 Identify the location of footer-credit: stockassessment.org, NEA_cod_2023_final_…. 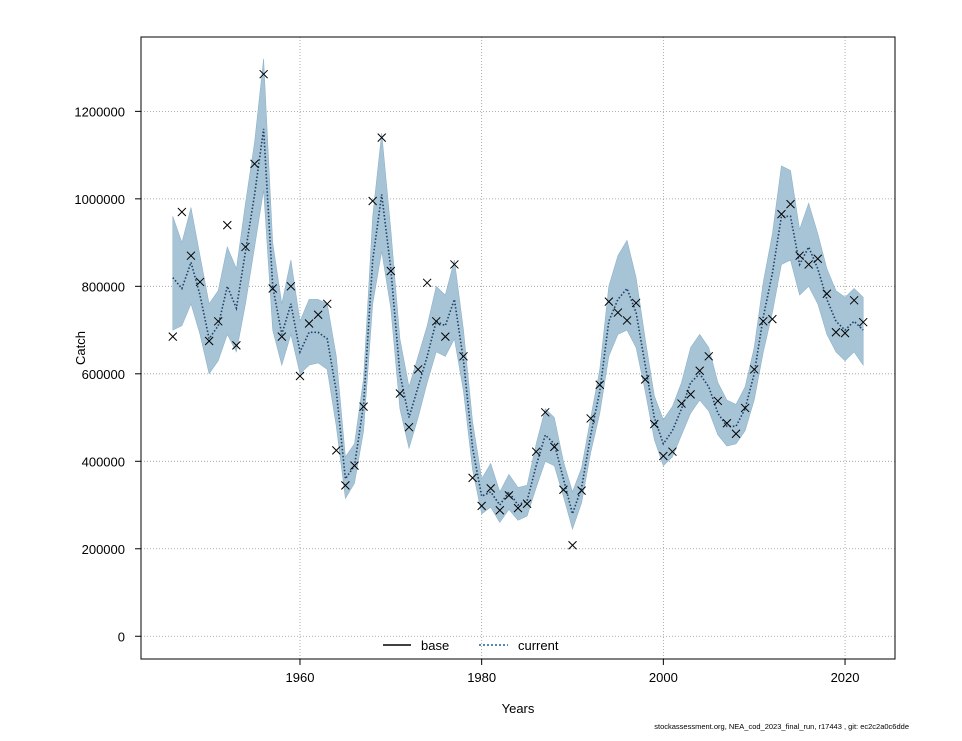
(781, 726).